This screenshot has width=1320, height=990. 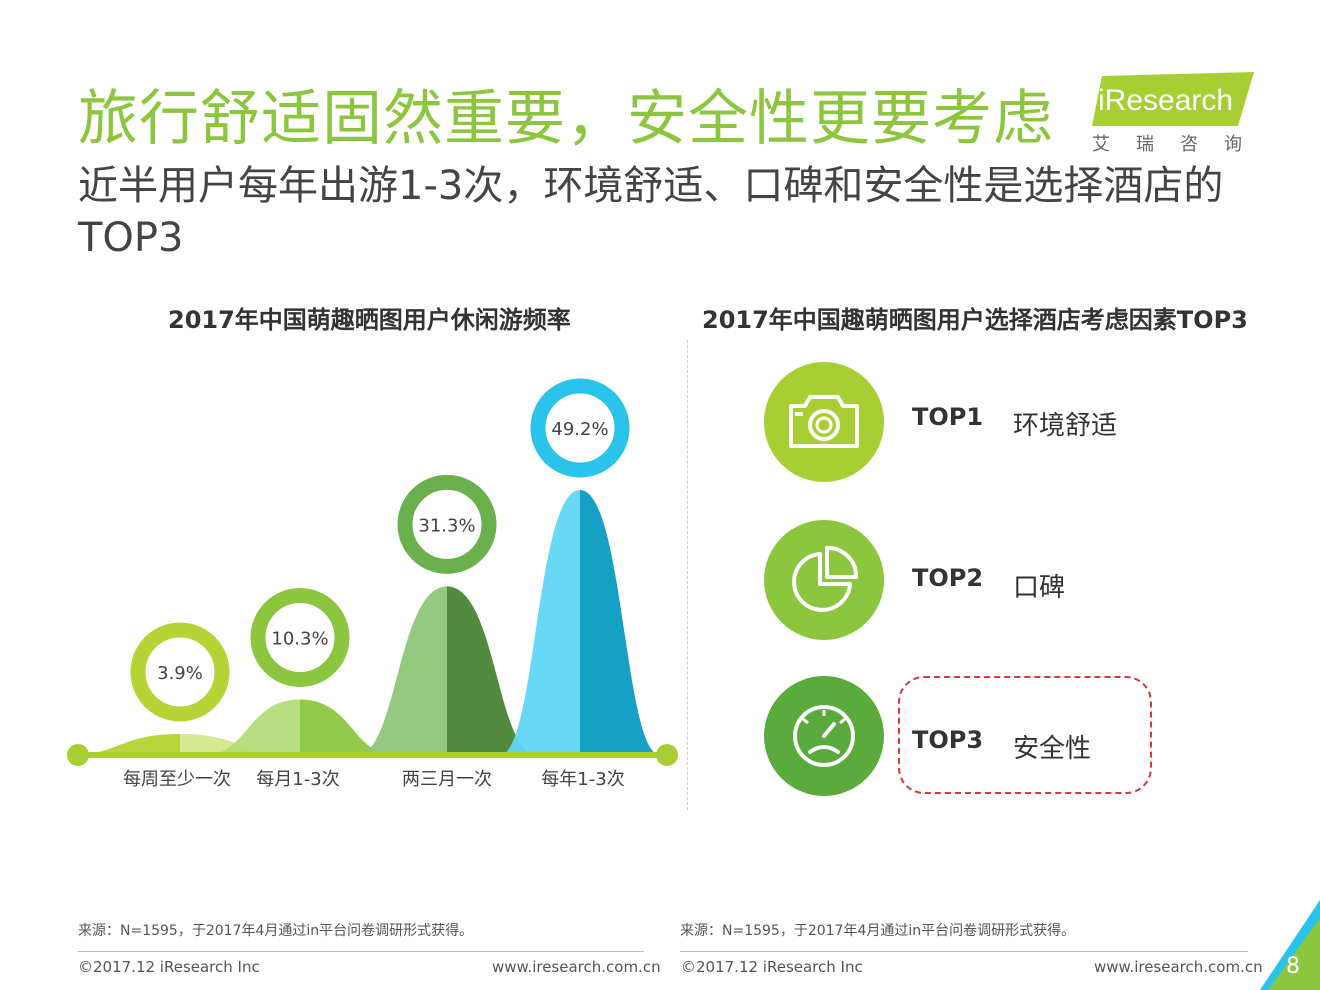 What do you see at coordinates (948, 740) in the screenshot?
I see `factor-rank-3: TOP3` at bounding box center [948, 740].